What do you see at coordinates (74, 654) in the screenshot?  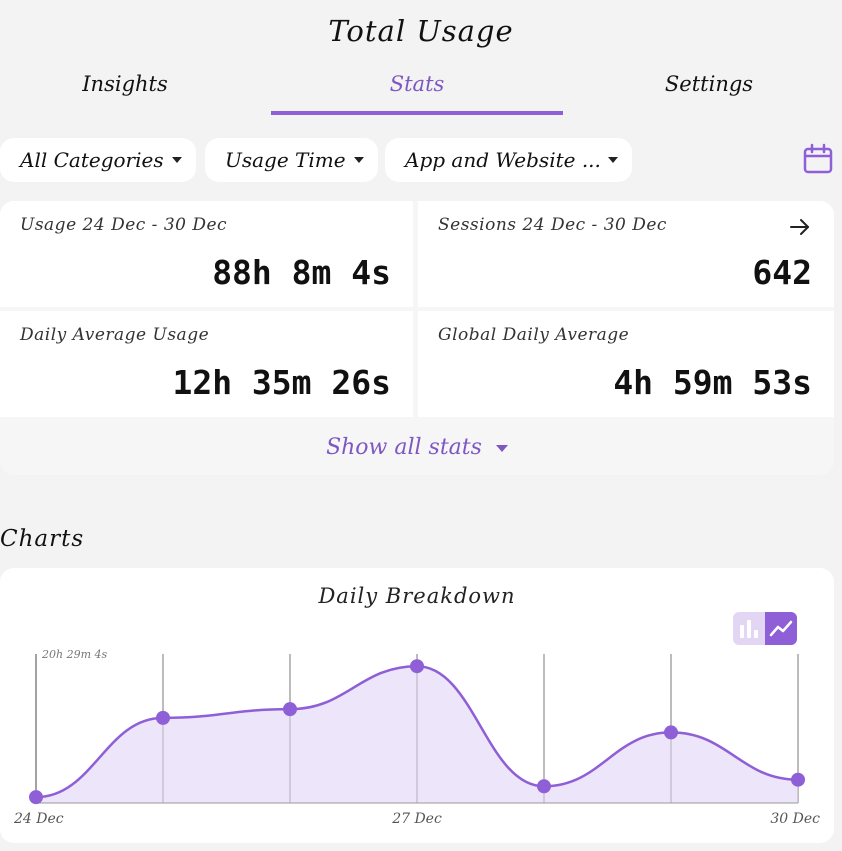 I see `y-max-label: 20h 29m 4s` at bounding box center [74, 654].